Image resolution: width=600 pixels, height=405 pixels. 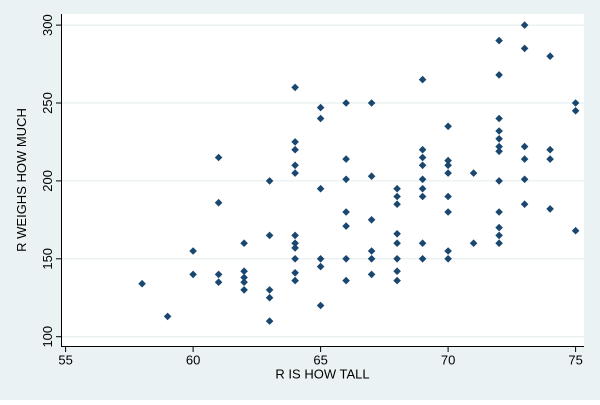 What do you see at coordinates (47, 337) in the screenshot?
I see `y-tick-label: 100` at bounding box center [47, 337].